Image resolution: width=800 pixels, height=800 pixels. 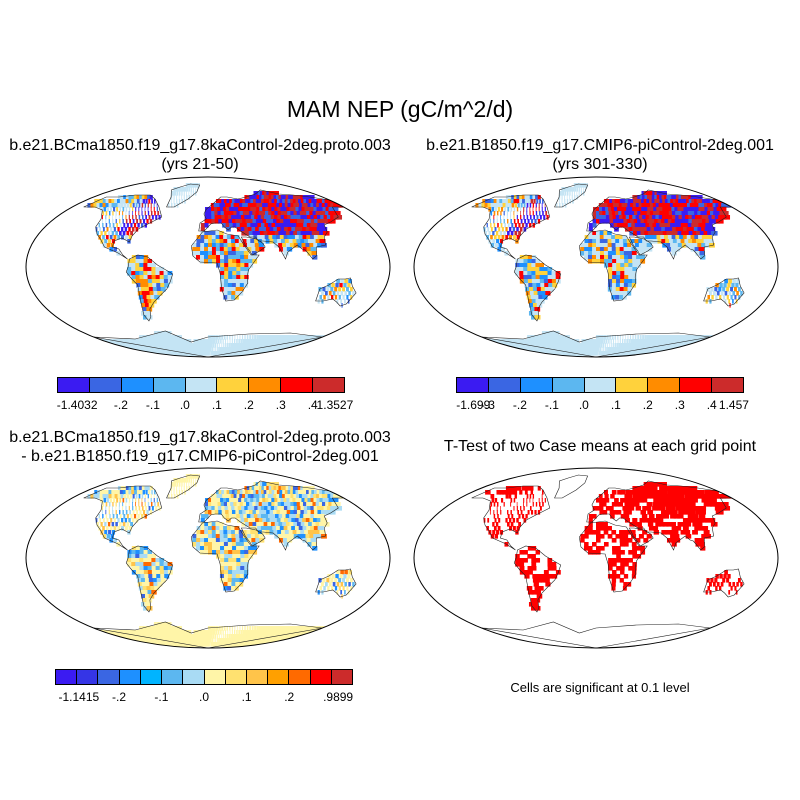 I want to click on panel-4-map, so click(x=596, y=558).